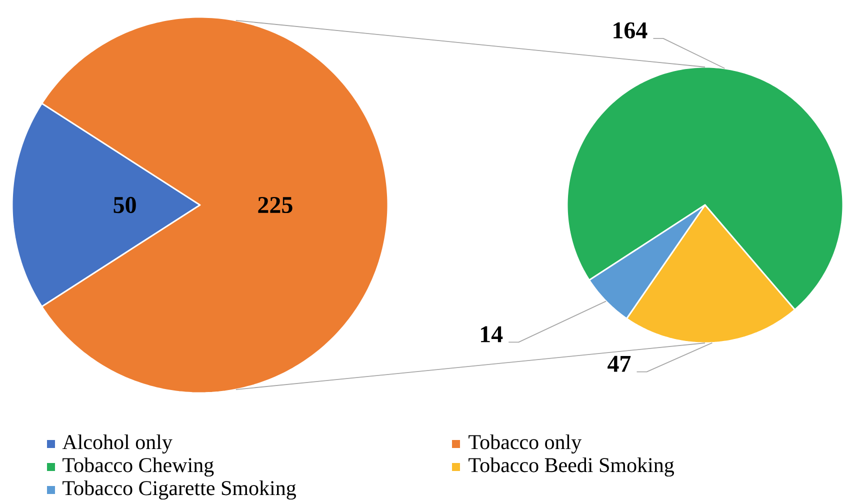  I want to click on legend-label: Tobacco Beedi Smoking, so click(571, 467).